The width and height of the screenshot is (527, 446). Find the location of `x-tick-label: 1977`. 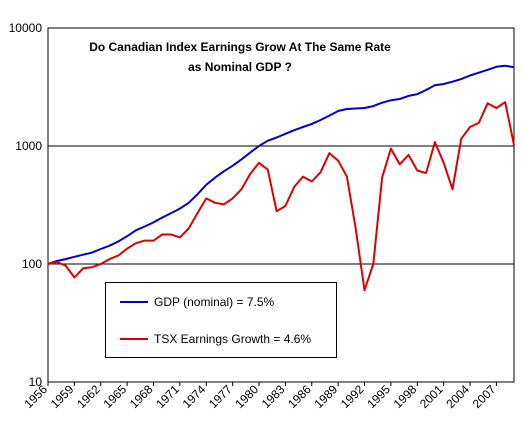

x-tick-label: 1977 is located at coordinates (220, 396).